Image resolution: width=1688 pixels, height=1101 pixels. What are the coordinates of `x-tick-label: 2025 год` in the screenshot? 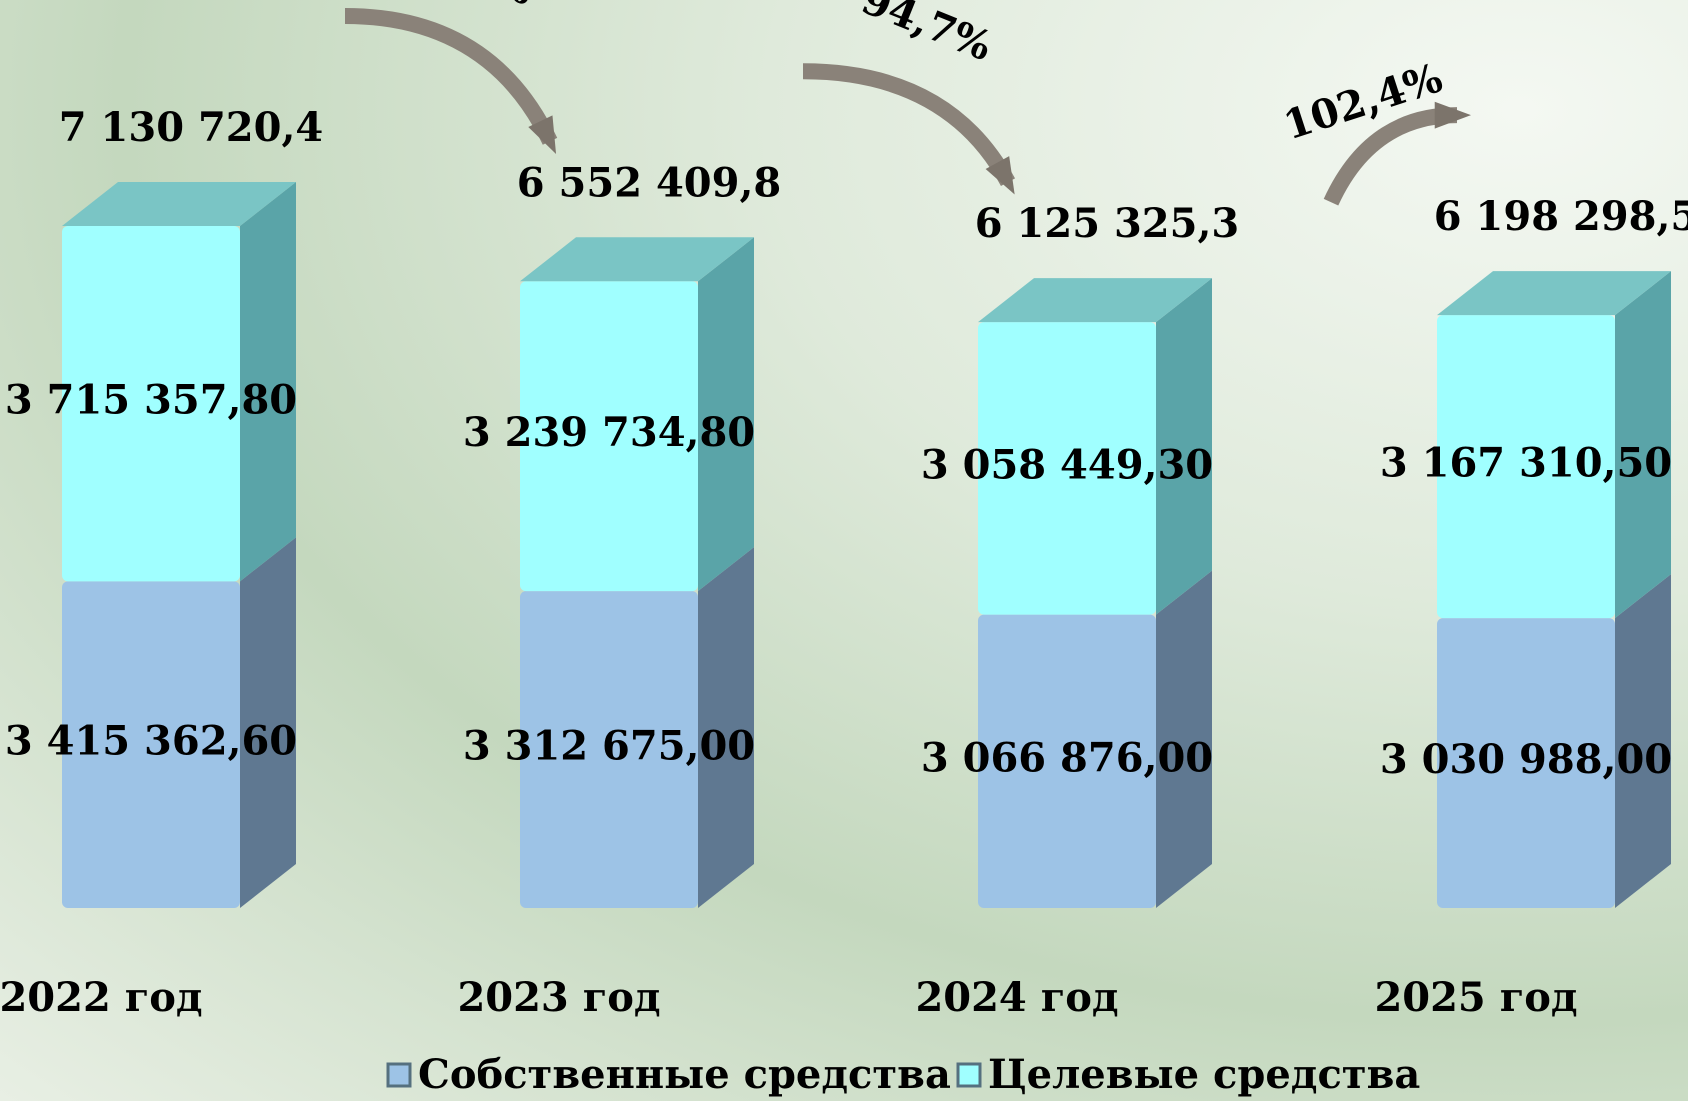 It's located at (1475, 997).